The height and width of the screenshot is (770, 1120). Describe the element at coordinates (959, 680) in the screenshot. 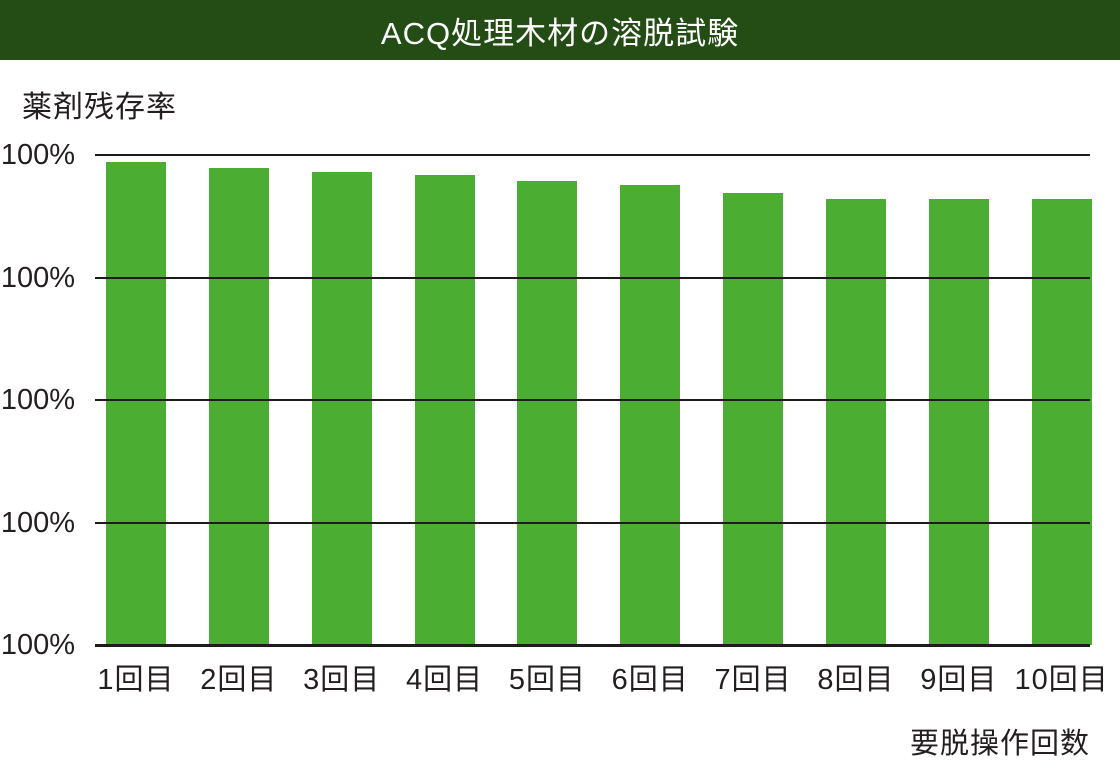

I see `x-tick-label: 9回目` at that location.